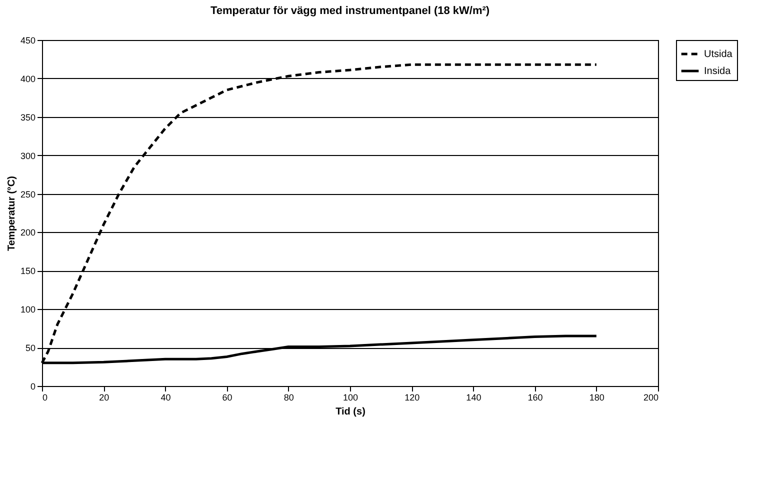  Describe the element at coordinates (28, 194) in the screenshot. I see `y-tick-label: 250` at that location.